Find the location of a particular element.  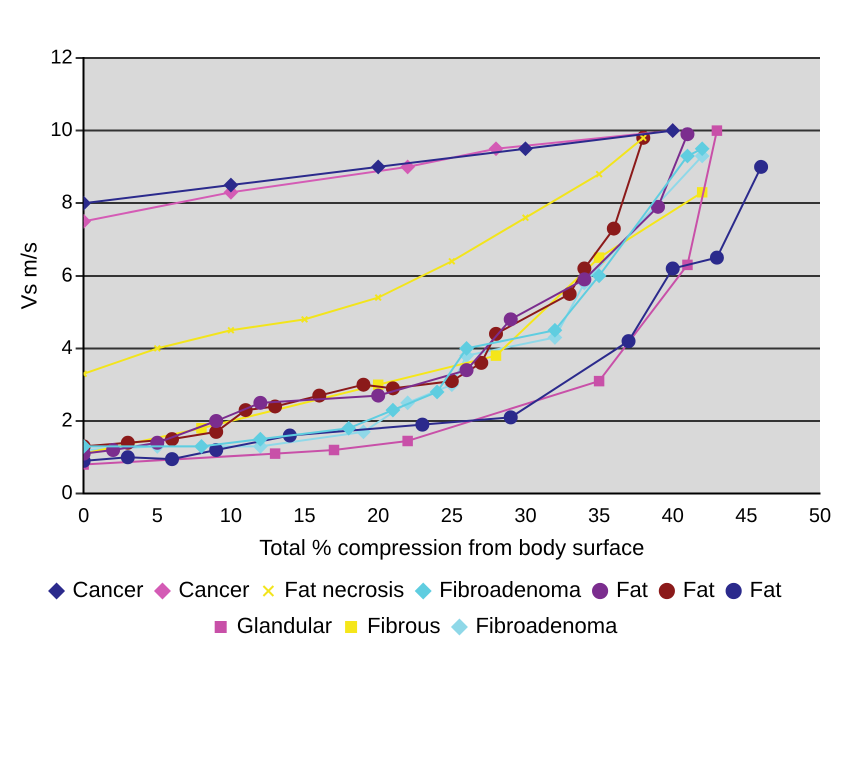

x-tick-label: 30 is located at coordinates (525, 516).